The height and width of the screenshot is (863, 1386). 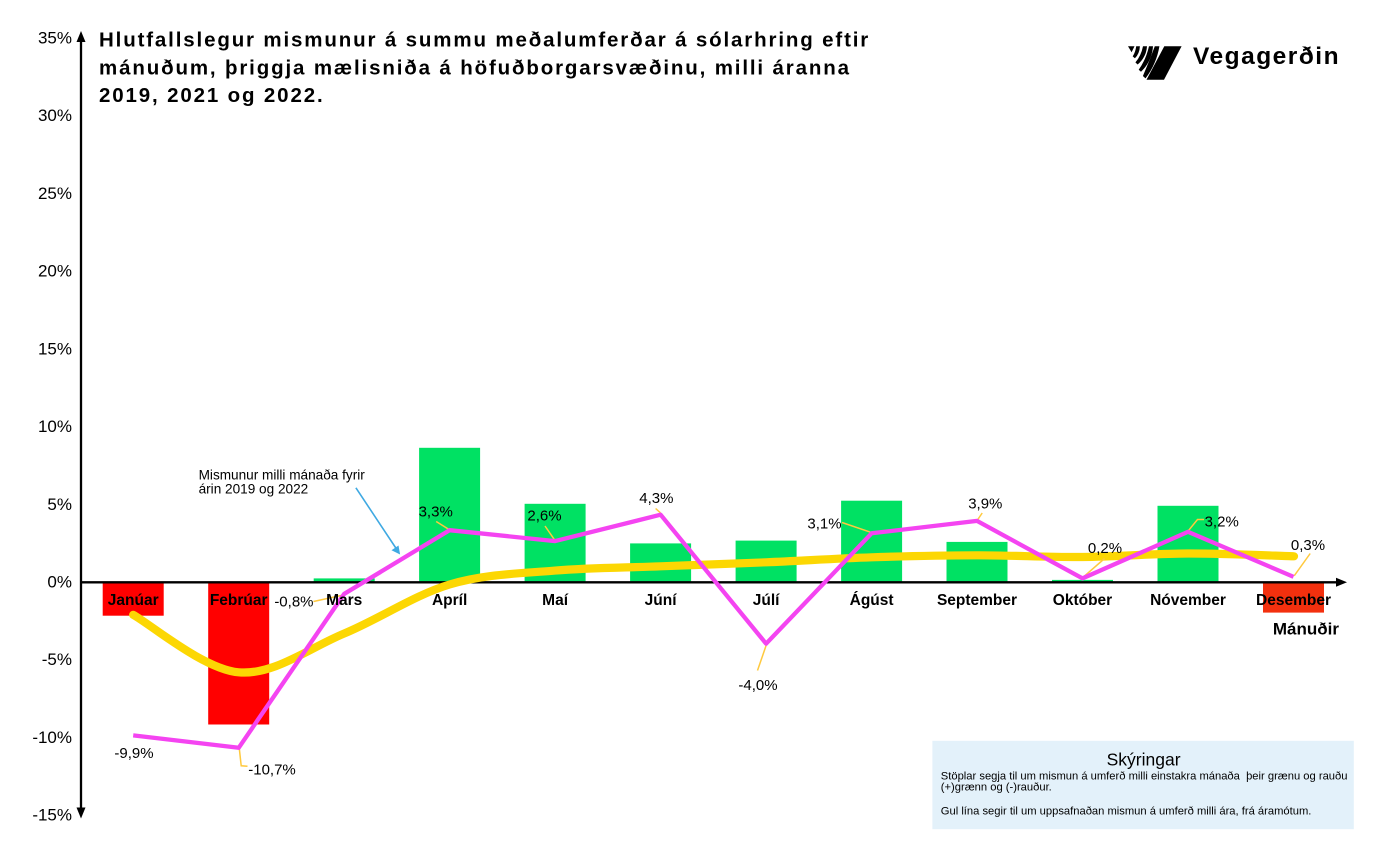 I want to click on svg-text: Skýringar, so click(x=1144, y=760).